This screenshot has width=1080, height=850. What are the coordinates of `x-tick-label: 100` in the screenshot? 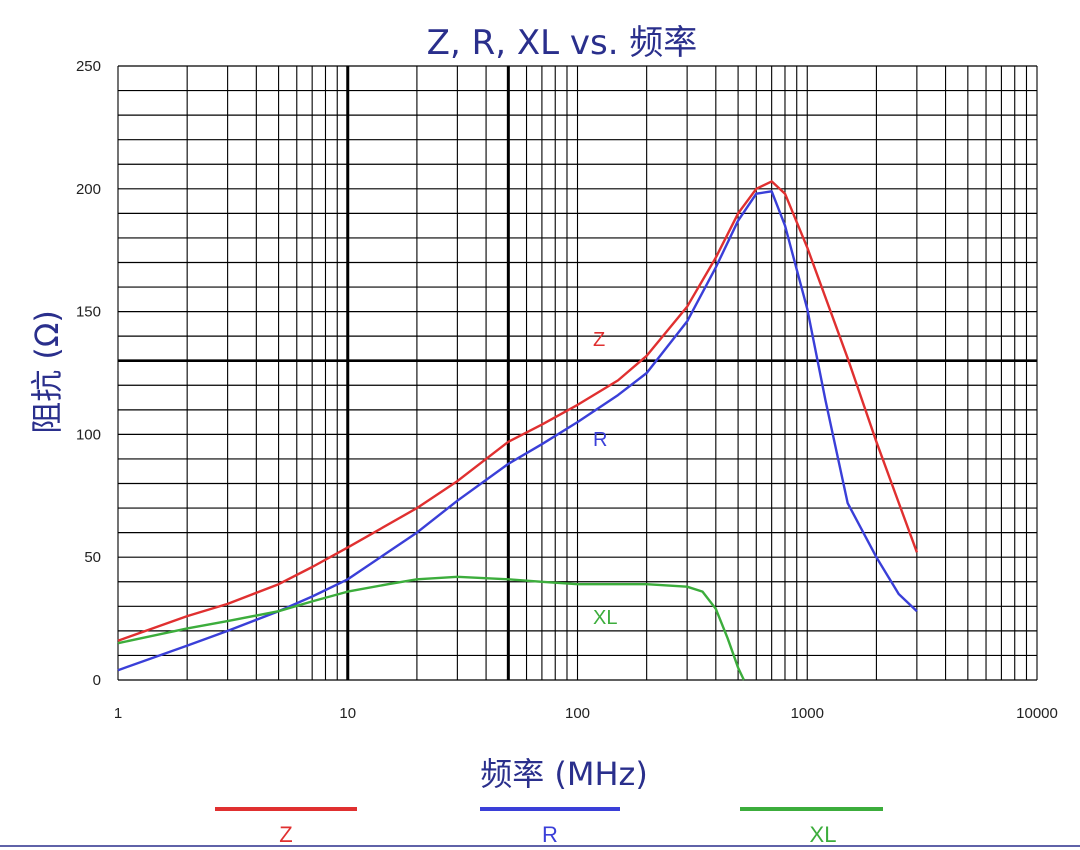 It's located at (577, 713).